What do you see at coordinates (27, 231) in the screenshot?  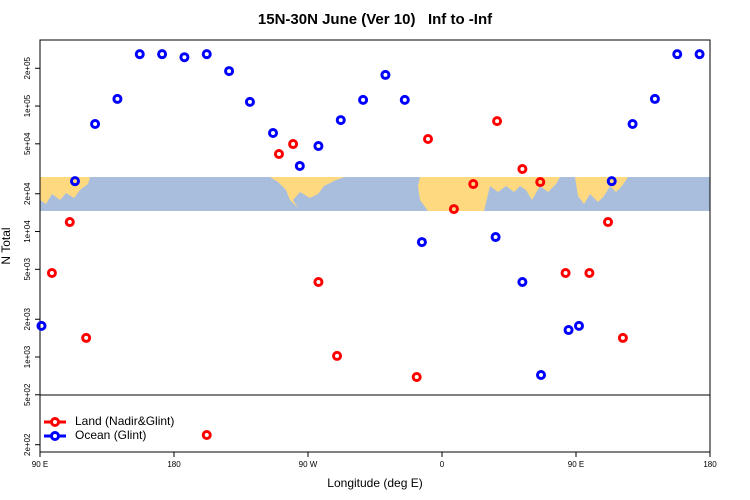 I see `y-tick-label: 1e+04` at bounding box center [27, 231].